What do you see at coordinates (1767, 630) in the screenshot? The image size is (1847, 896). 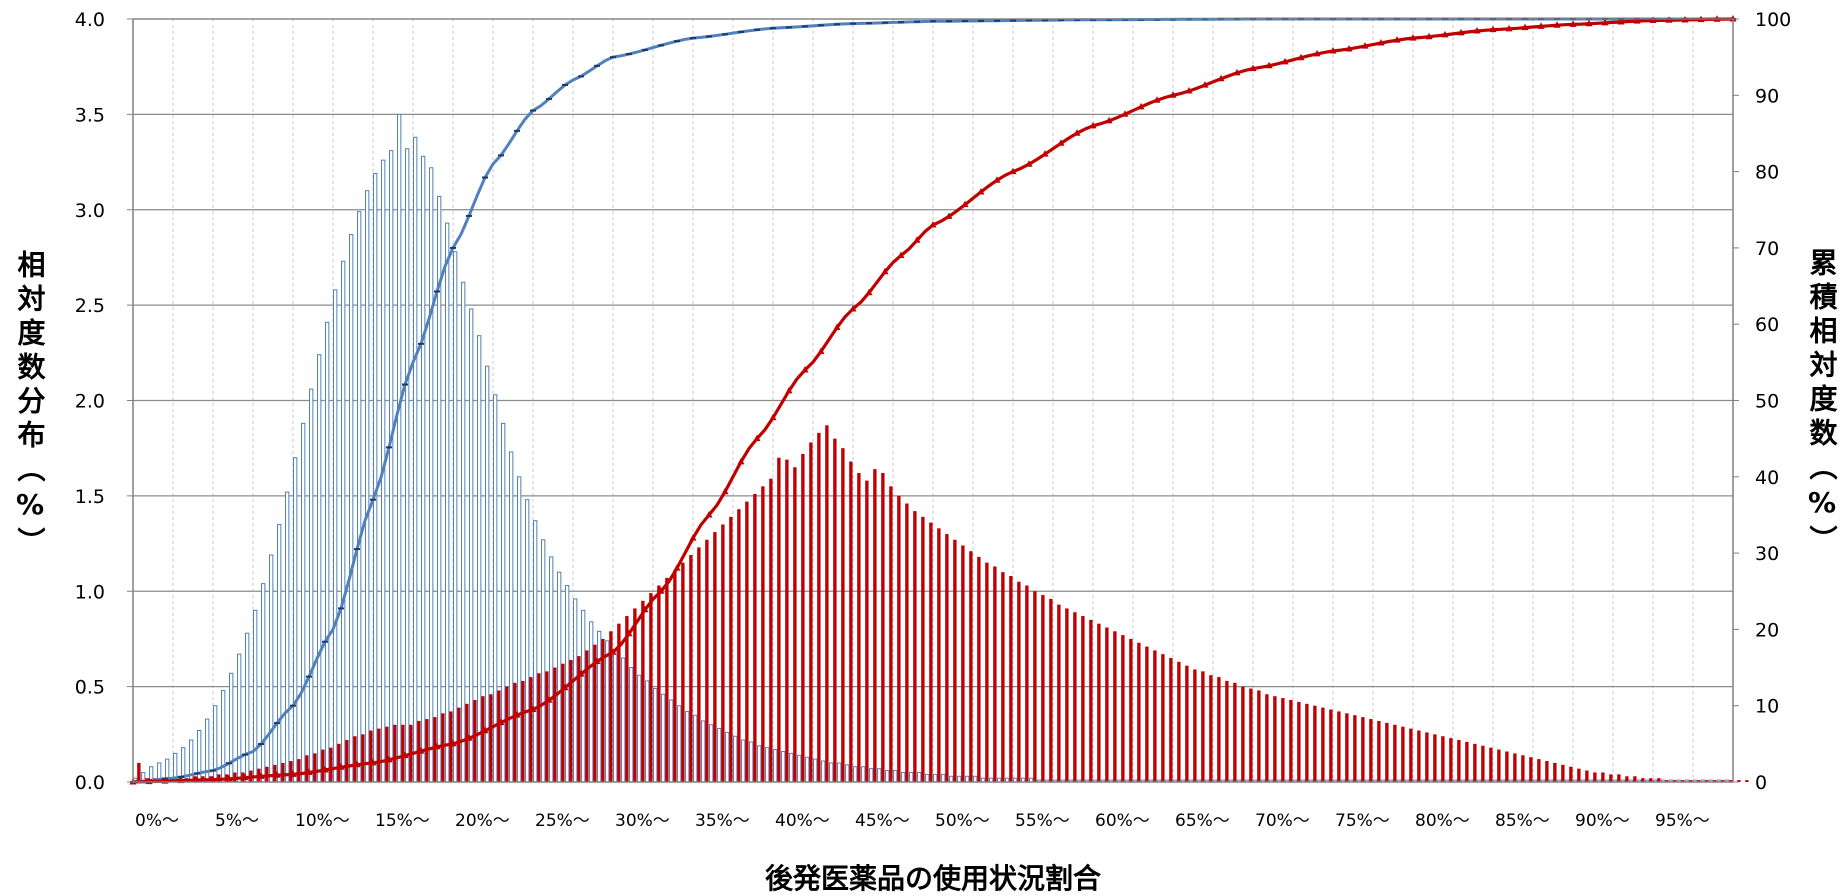 I see `right-y-tick-label: 20` at bounding box center [1767, 630].